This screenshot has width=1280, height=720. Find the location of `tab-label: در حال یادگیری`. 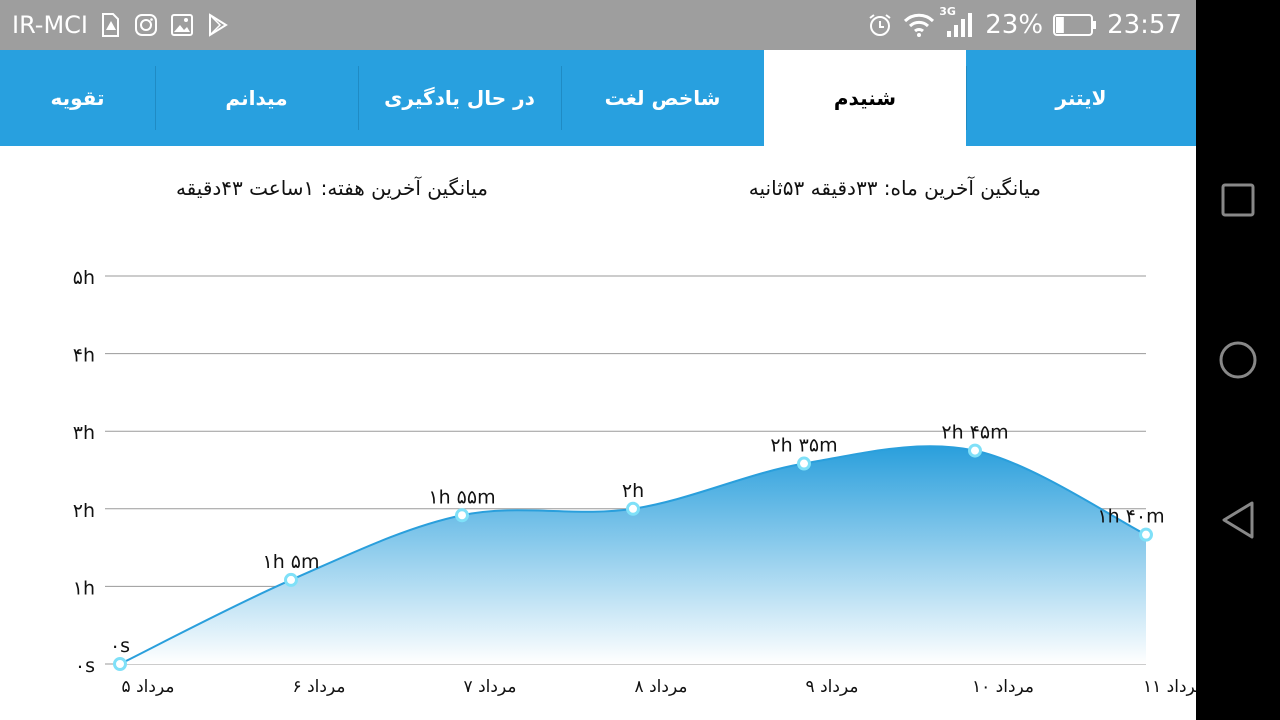

tab-label: در حال یادگیری is located at coordinates (459, 98).